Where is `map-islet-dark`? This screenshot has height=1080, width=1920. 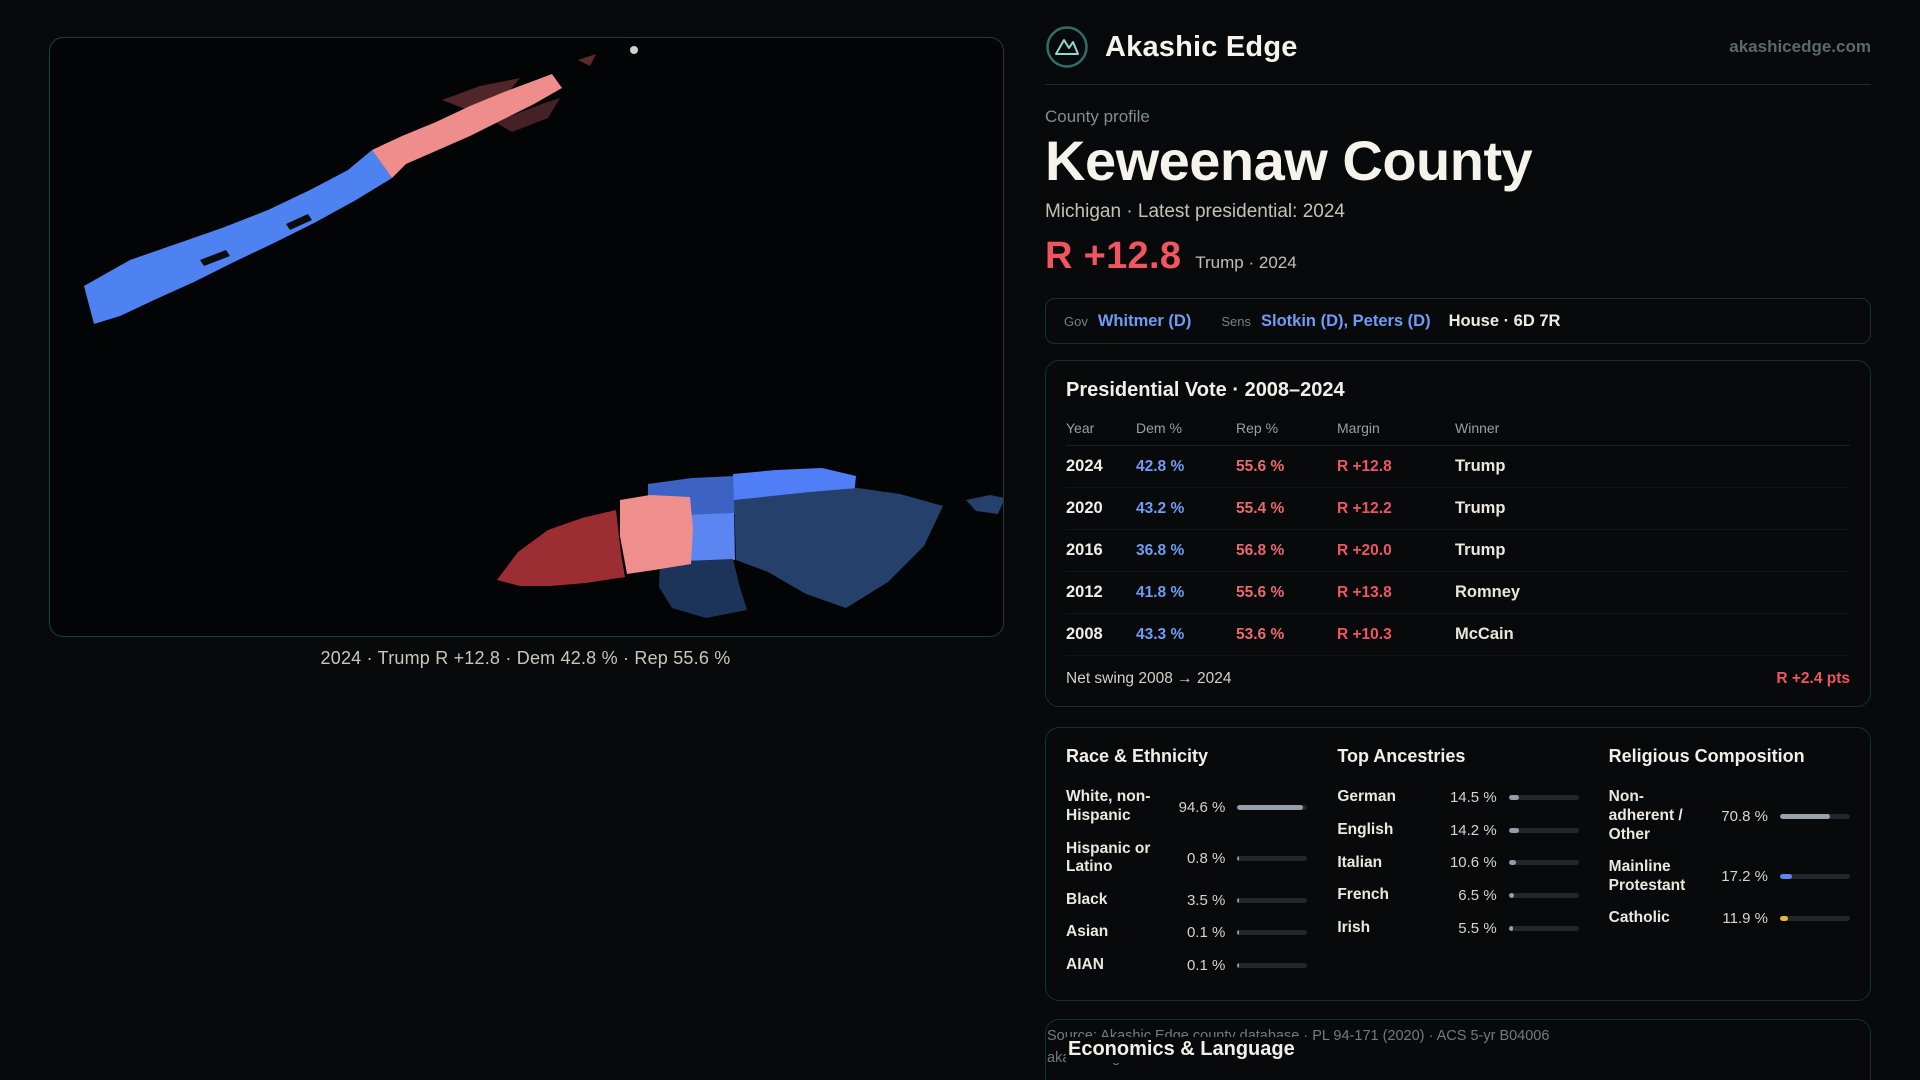 map-islet-dark is located at coordinates (587, 60).